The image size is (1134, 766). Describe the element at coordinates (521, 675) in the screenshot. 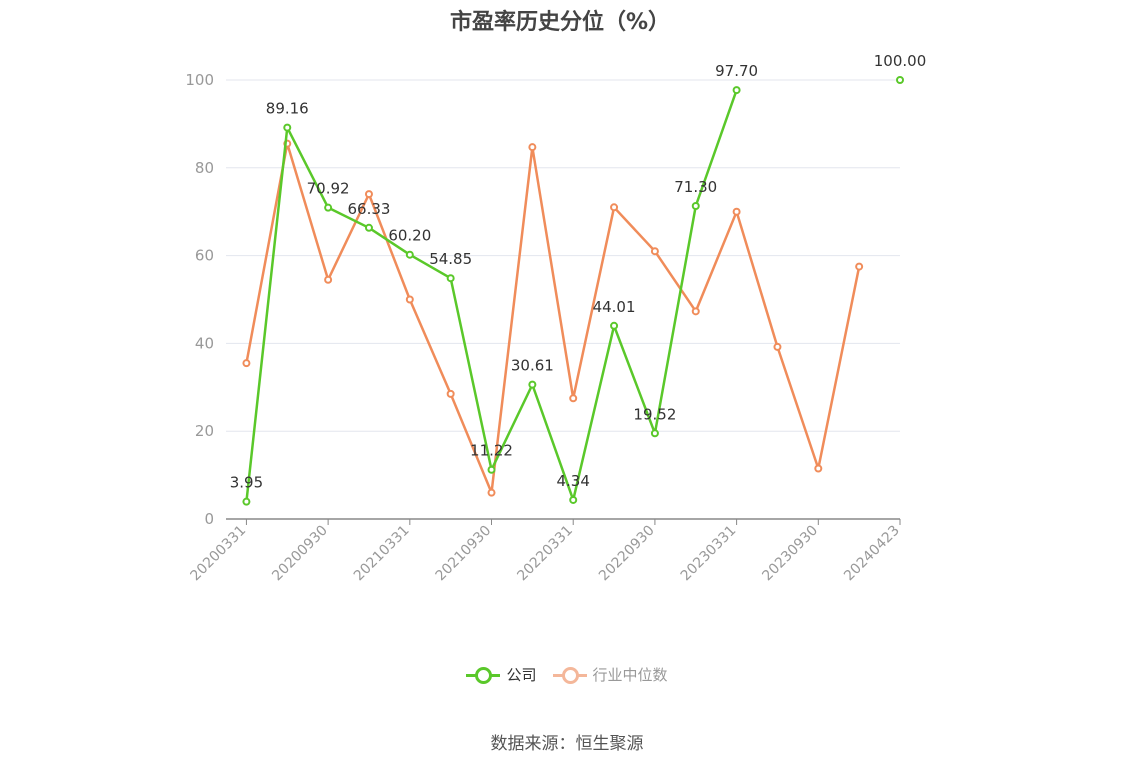

I see `legend-label-company: 公司` at that location.